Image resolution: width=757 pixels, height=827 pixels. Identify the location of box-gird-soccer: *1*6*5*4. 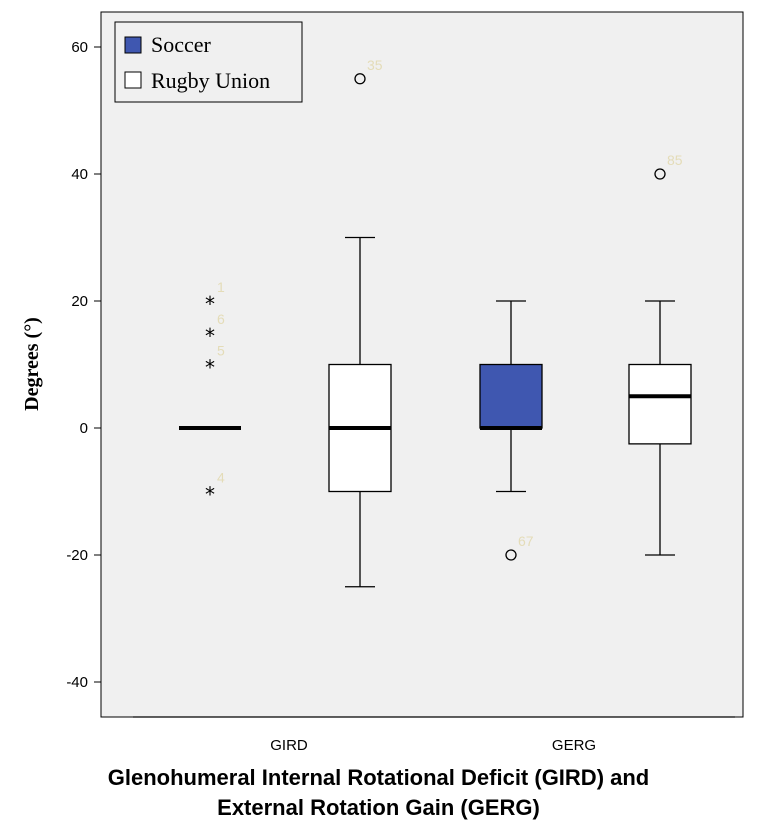
(210, 393).